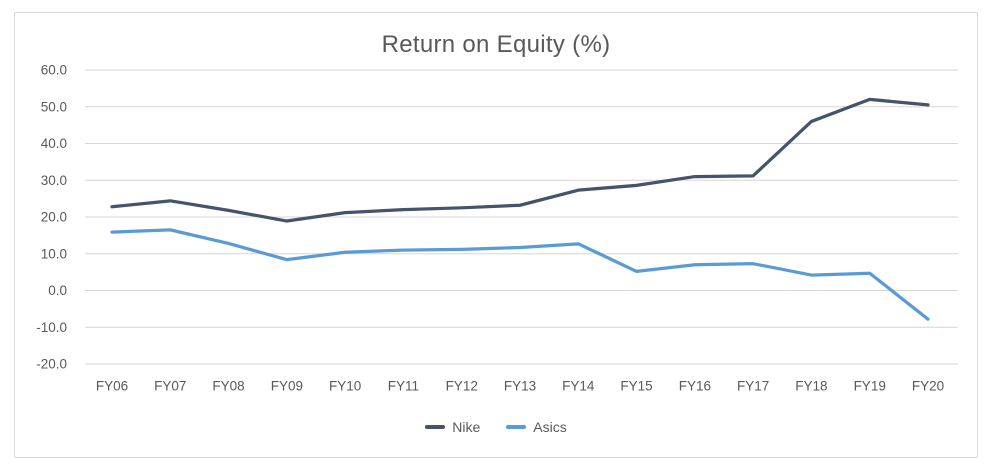 This screenshot has width=1000, height=467. Describe the element at coordinates (435, 427) in the screenshot. I see `nike-line-marker-icon` at that location.